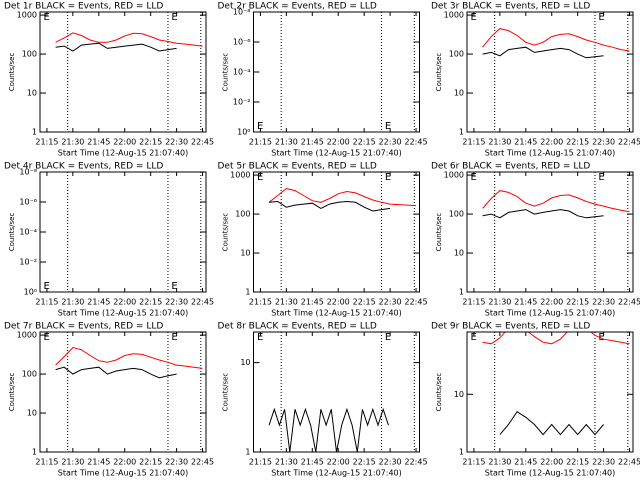 The width and height of the screenshot is (640, 480). Describe the element at coordinates (242, 12) in the screenshot. I see `y-tick-label: 10⁻⁸` at that location.